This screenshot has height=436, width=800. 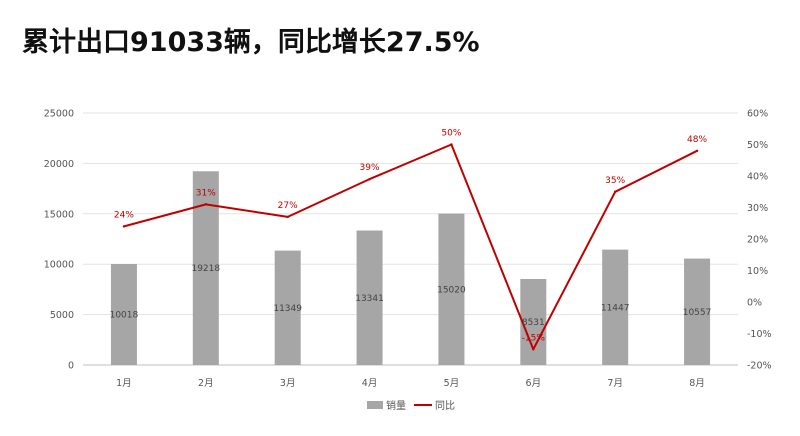 I want to click on line-data-label: 39%, so click(x=370, y=168).